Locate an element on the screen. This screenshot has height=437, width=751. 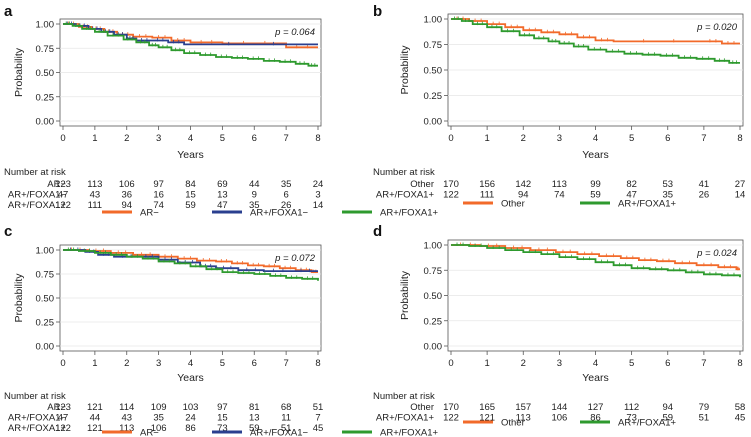
risk-value: 43 is located at coordinates (126, 418).